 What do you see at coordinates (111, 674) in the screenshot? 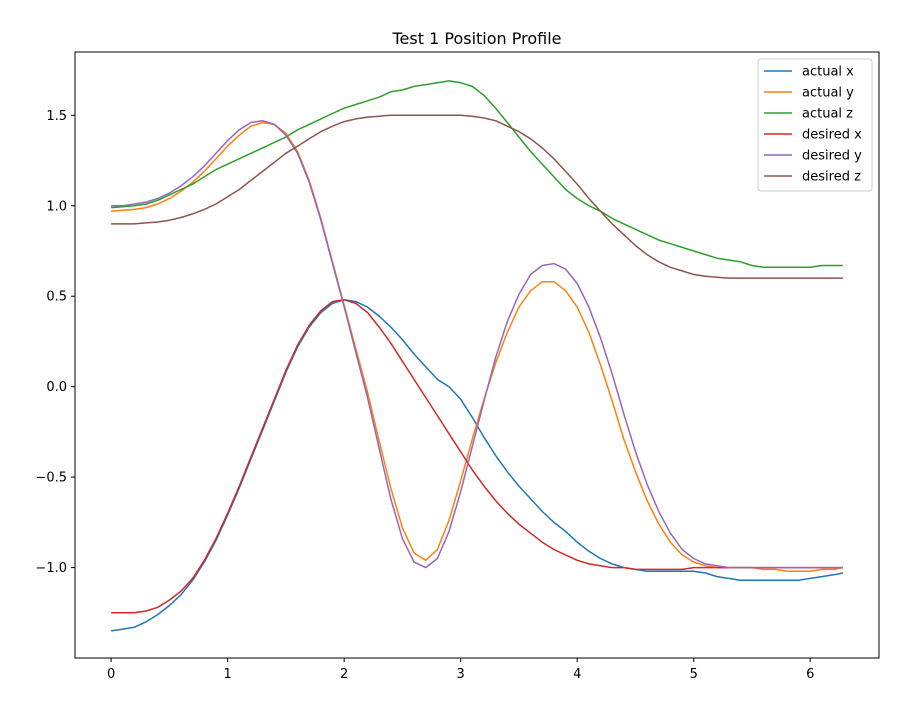
I see `x-tick-label: 0` at bounding box center [111, 674].